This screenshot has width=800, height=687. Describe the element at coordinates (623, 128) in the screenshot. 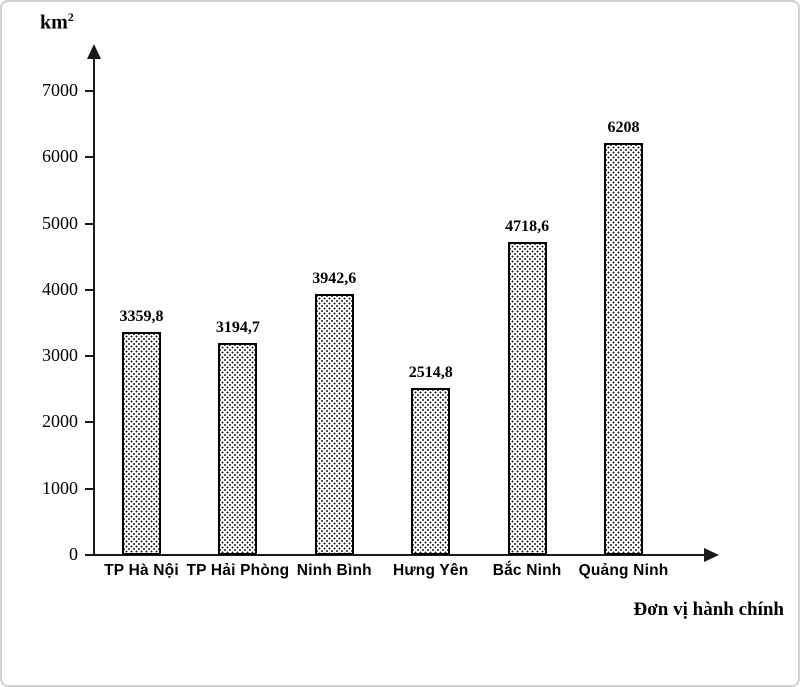

I see `bar-value-label: 6208` at that location.